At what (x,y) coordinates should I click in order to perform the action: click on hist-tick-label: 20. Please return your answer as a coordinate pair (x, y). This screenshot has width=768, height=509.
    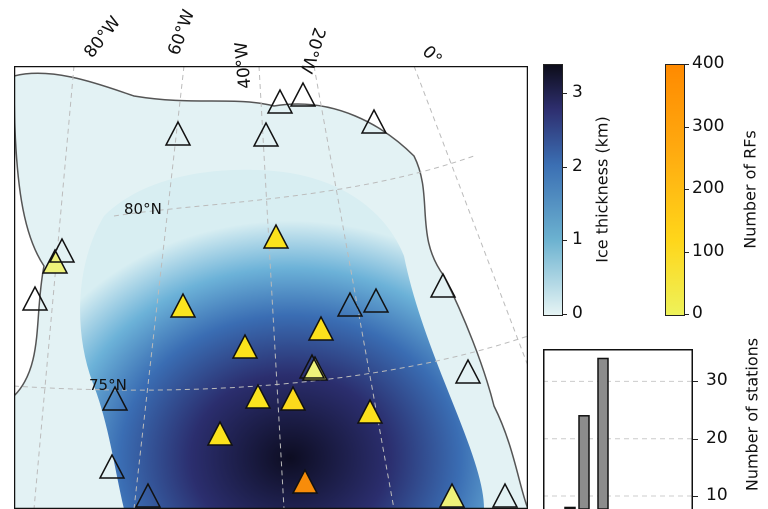
    Looking at the image, I should click on (717, 437).